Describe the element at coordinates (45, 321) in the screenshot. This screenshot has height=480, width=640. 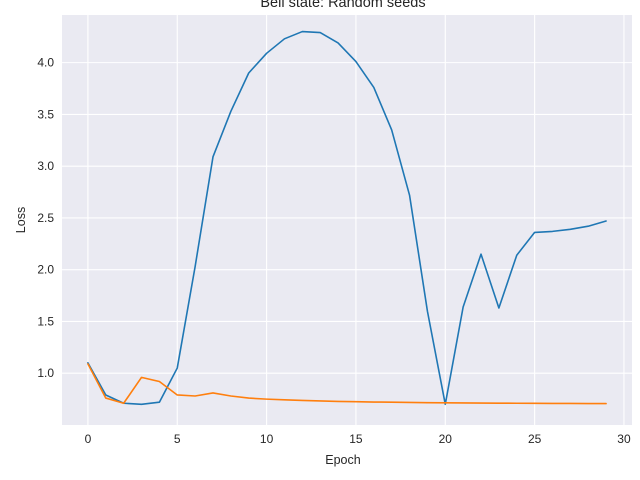
I see `y-tick-1: 1.5` at that location.